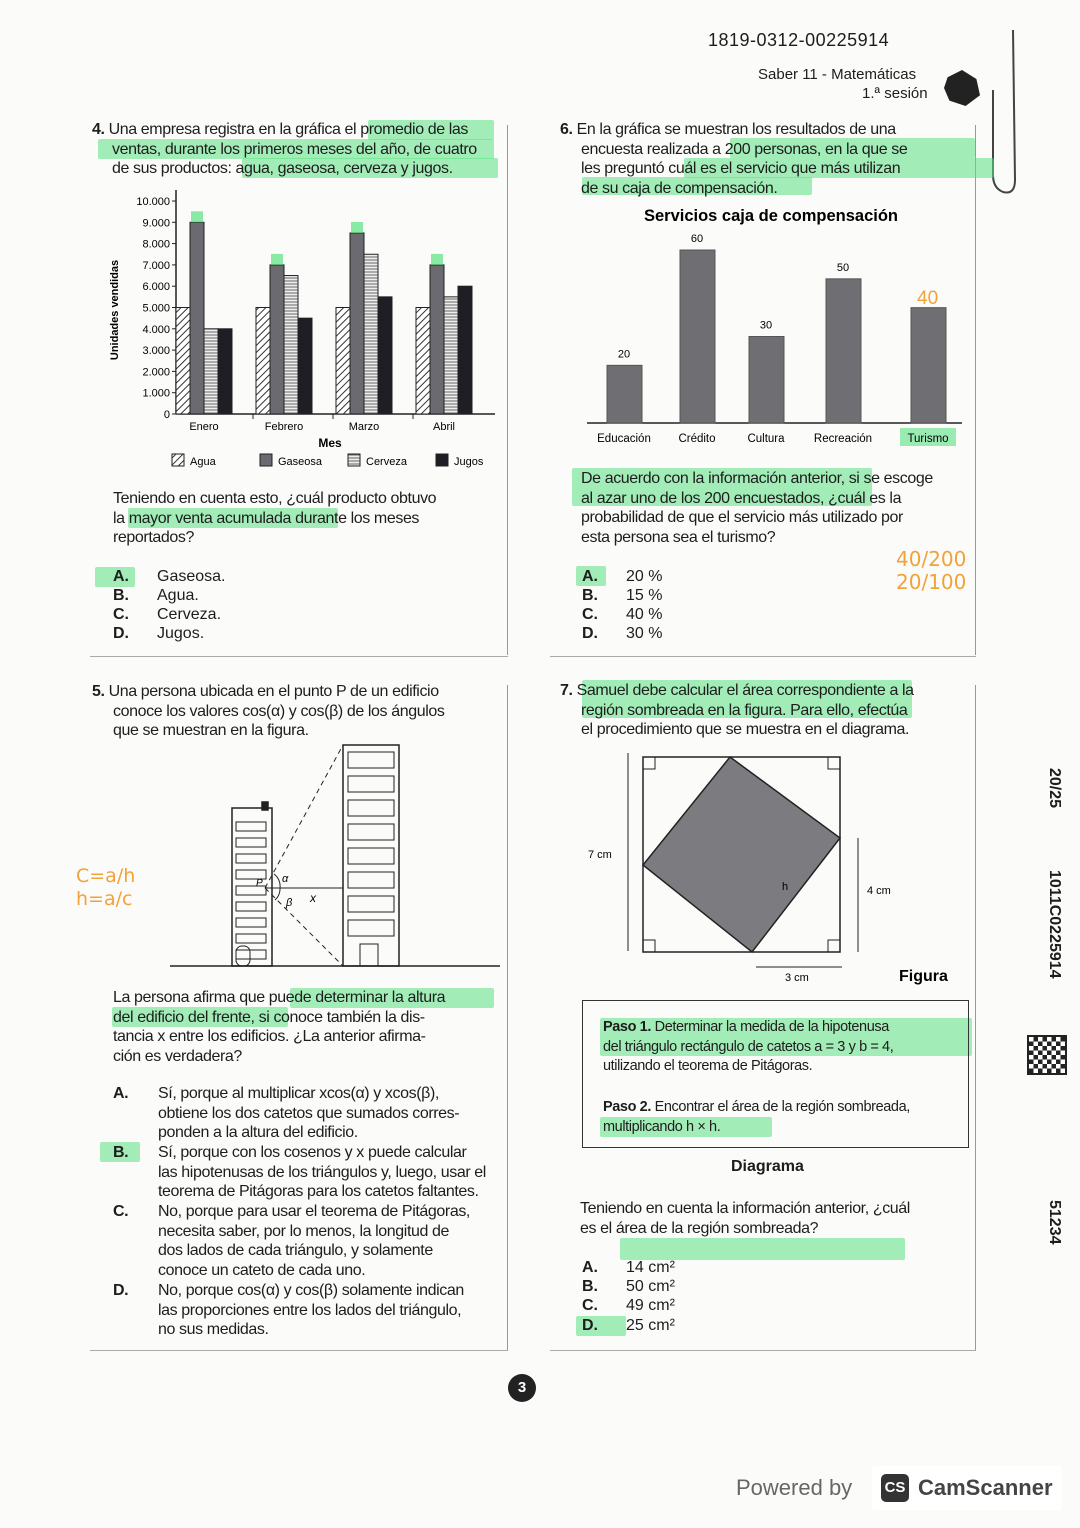 The width and height of the screenshot is (1080, 1528). I want to click on y-tick-label: 1.000, so click(156, 394).